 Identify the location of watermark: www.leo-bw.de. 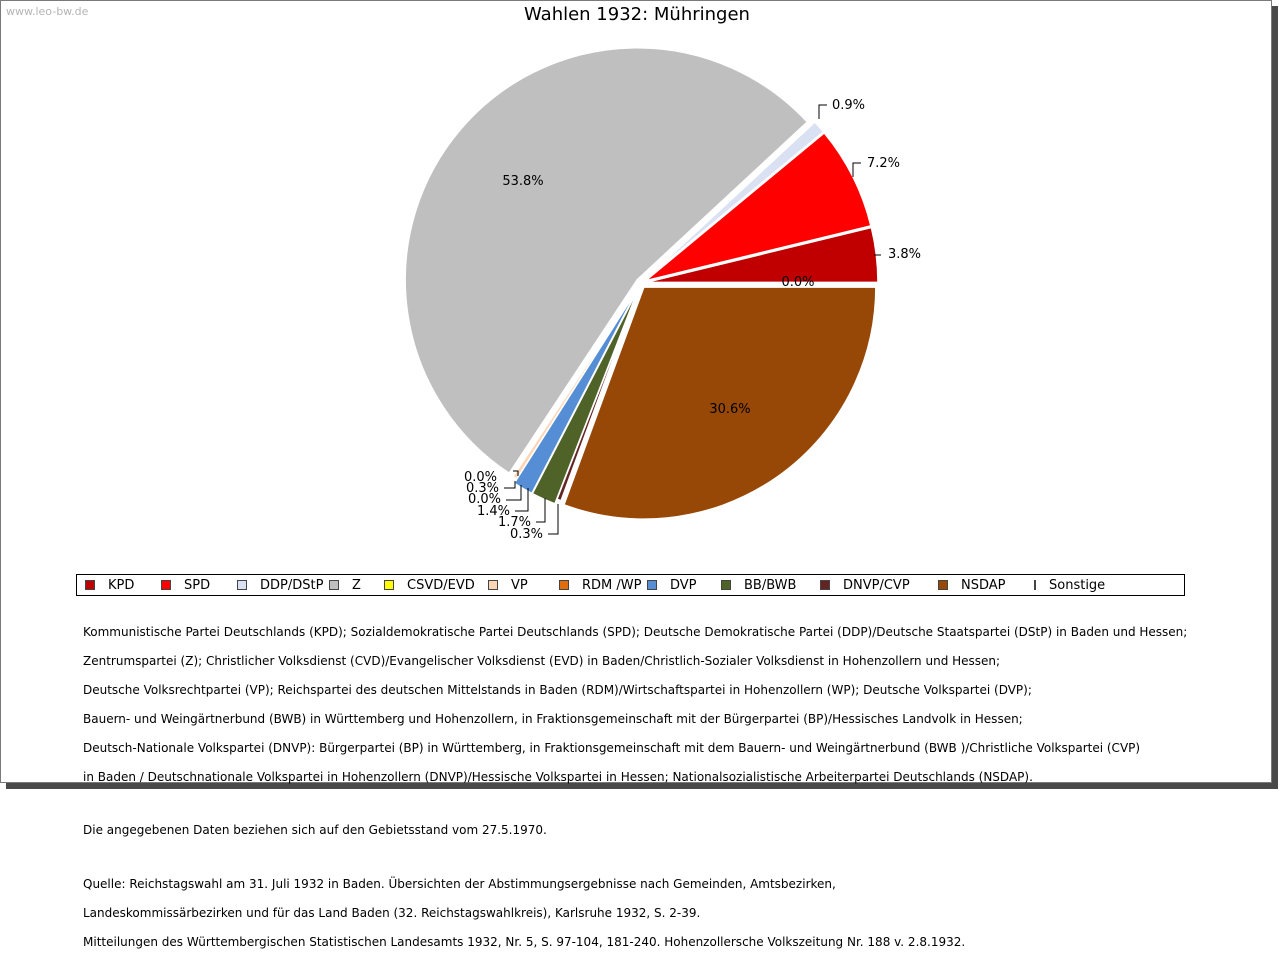
(47, 11).